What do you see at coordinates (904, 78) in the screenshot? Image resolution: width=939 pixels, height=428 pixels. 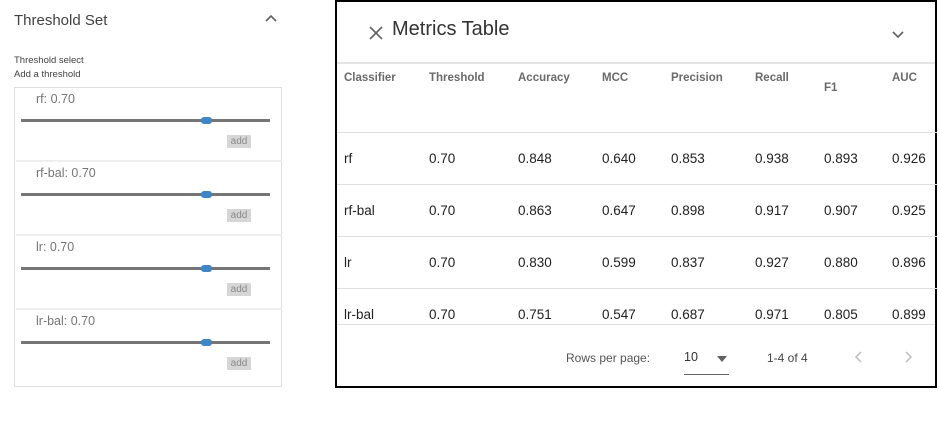 I see `column-header-auc: AUC` at bounding box center [904, 78].